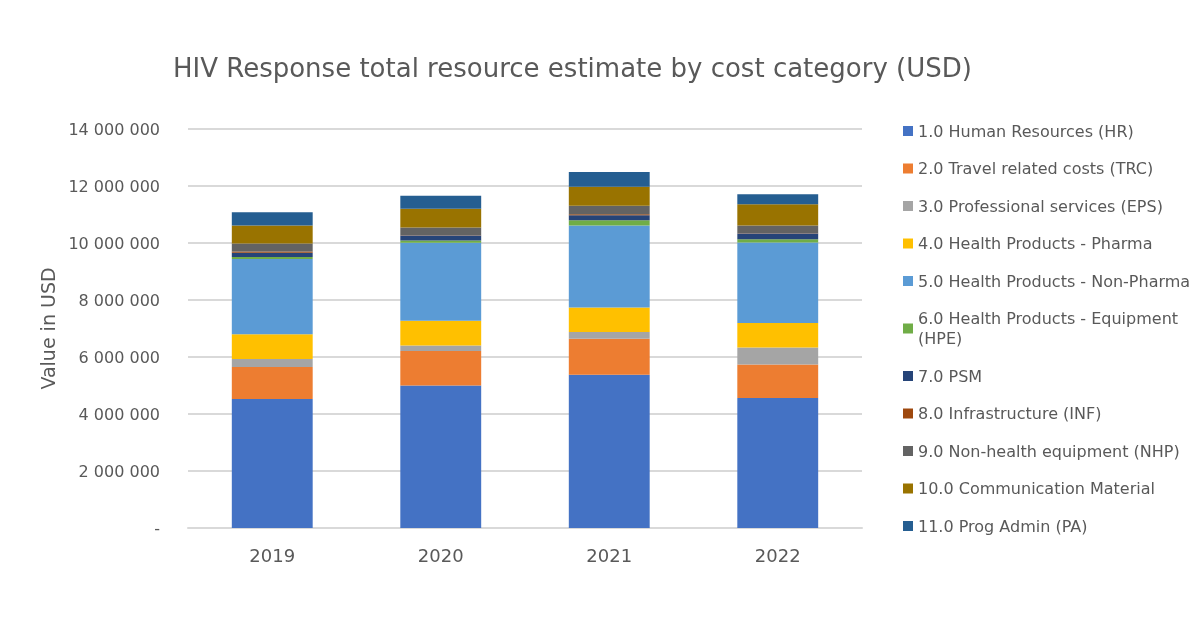  I want to click on y-tick-label: 6 000 000, so click(119, 357).